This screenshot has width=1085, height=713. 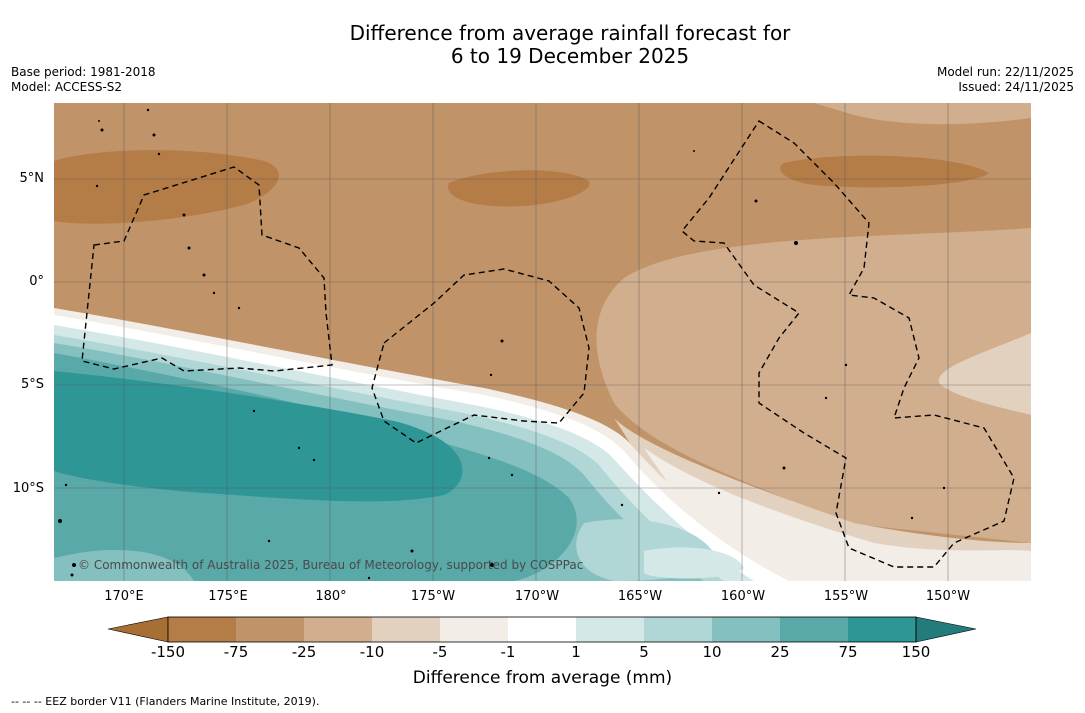 I want to click on colorbar, so click(x=542, y=632).